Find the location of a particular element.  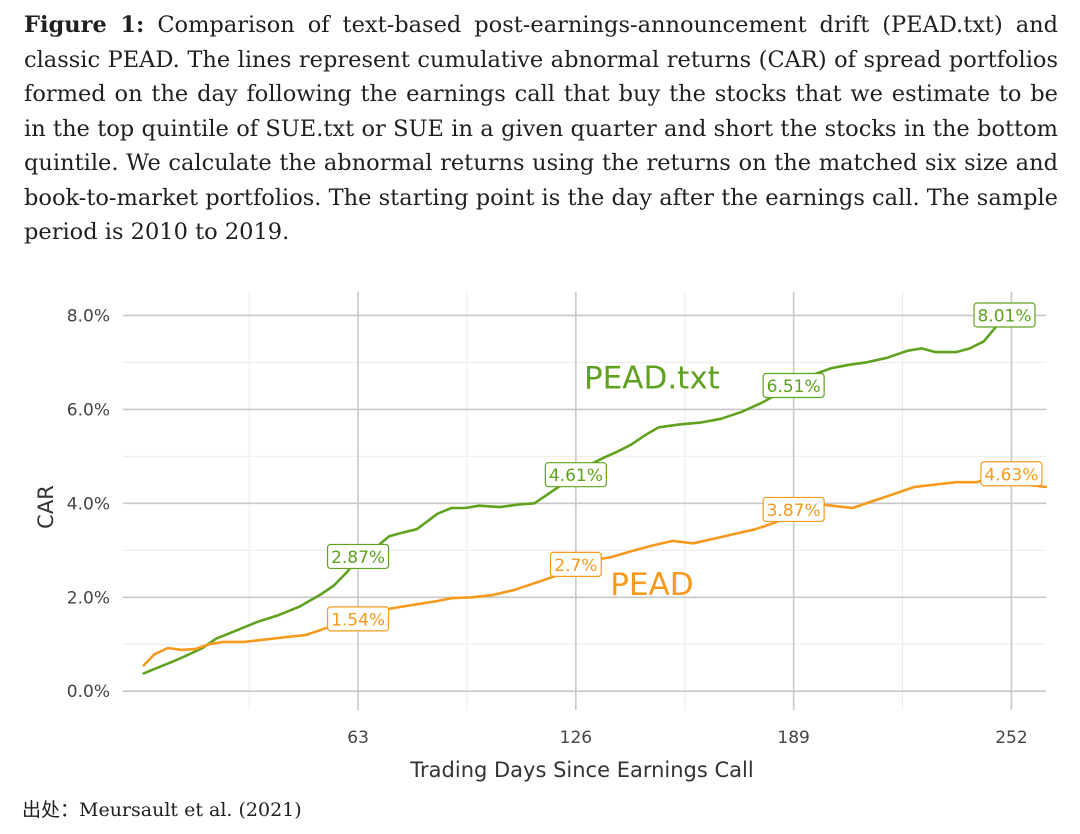

data-label: 1.54% is located at coordinates (358, 619).